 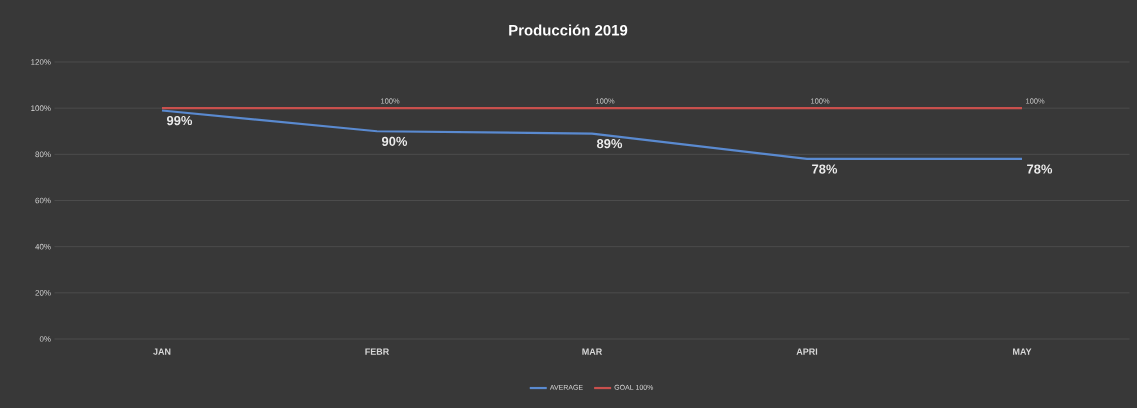 I want to click on x-tick-label: APRI, so click(x=807, y=351).